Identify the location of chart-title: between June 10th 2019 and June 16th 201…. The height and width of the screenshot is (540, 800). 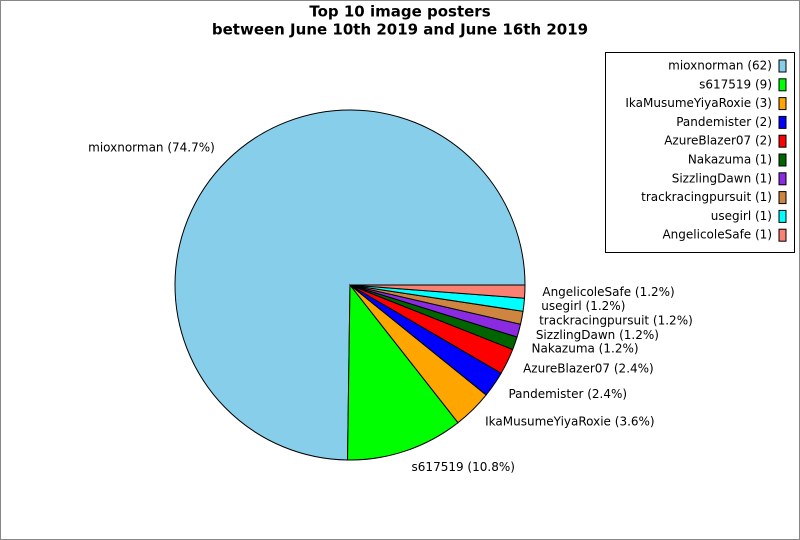
(400, 30).